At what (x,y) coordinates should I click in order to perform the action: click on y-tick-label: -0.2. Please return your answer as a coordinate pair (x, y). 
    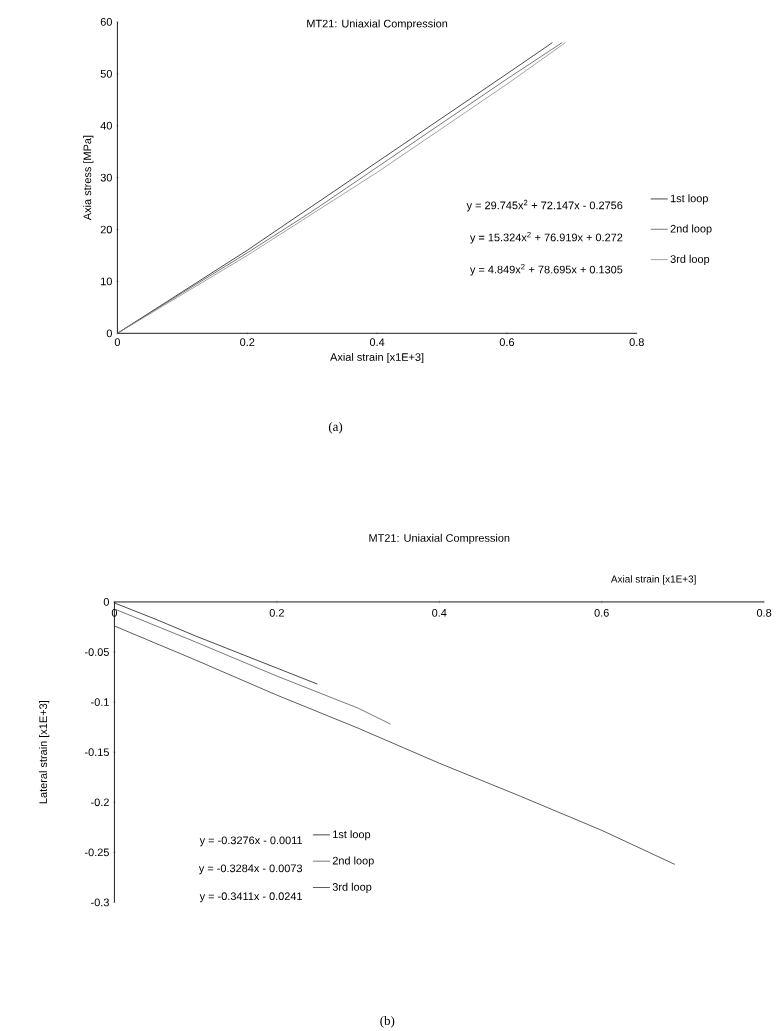
    Looking at the image, I should click on (100, 802).